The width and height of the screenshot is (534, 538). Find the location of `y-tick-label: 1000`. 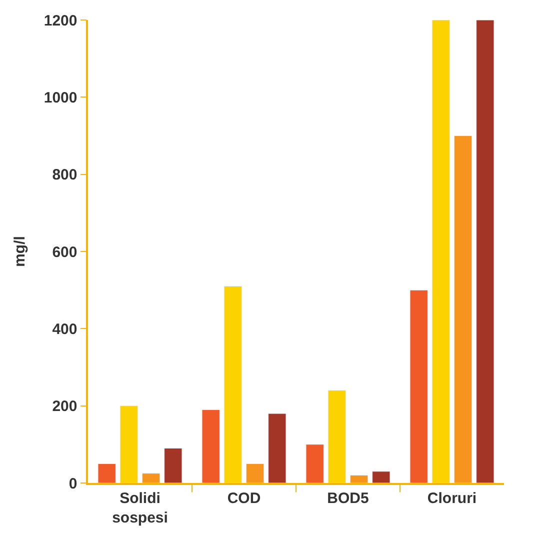

y-tick-label: 1000 is located at coordinates (61, 97).